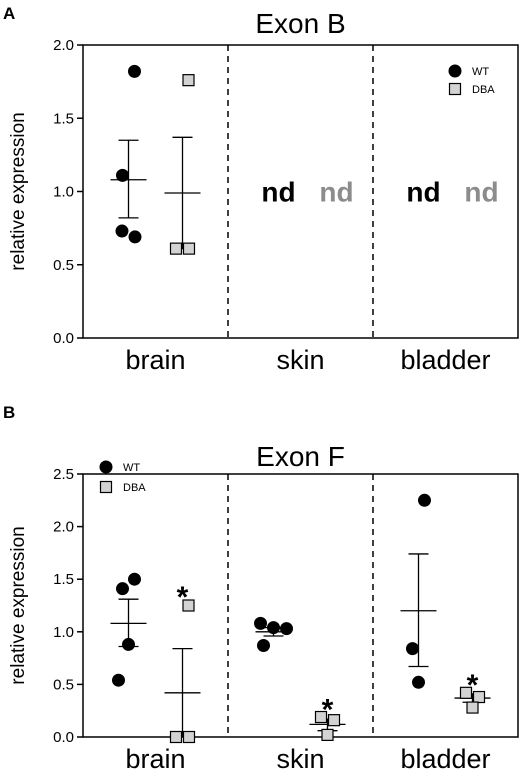  I want to click on panel-label: A, so click(9, 13).